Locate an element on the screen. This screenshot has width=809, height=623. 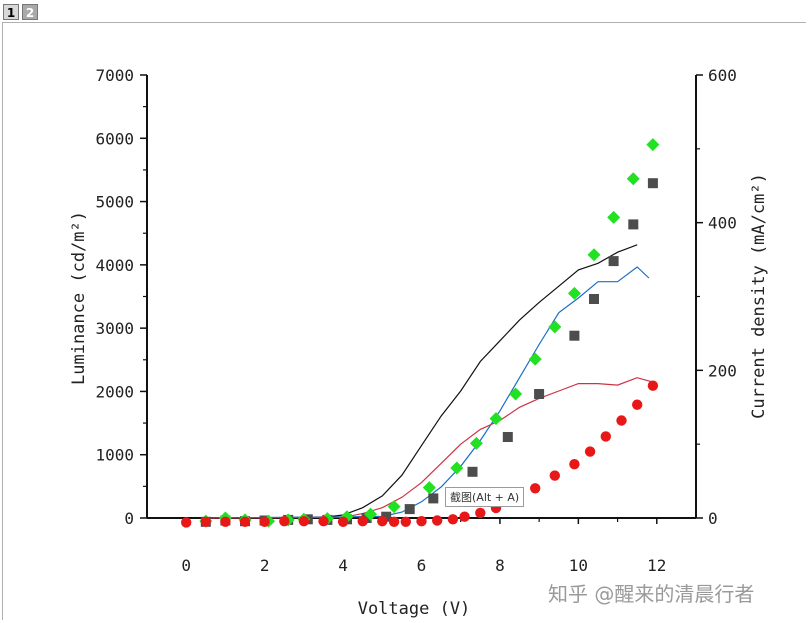
y-axis-left-title: Luminance (cd/m²) is located at coordinates (79, 298).